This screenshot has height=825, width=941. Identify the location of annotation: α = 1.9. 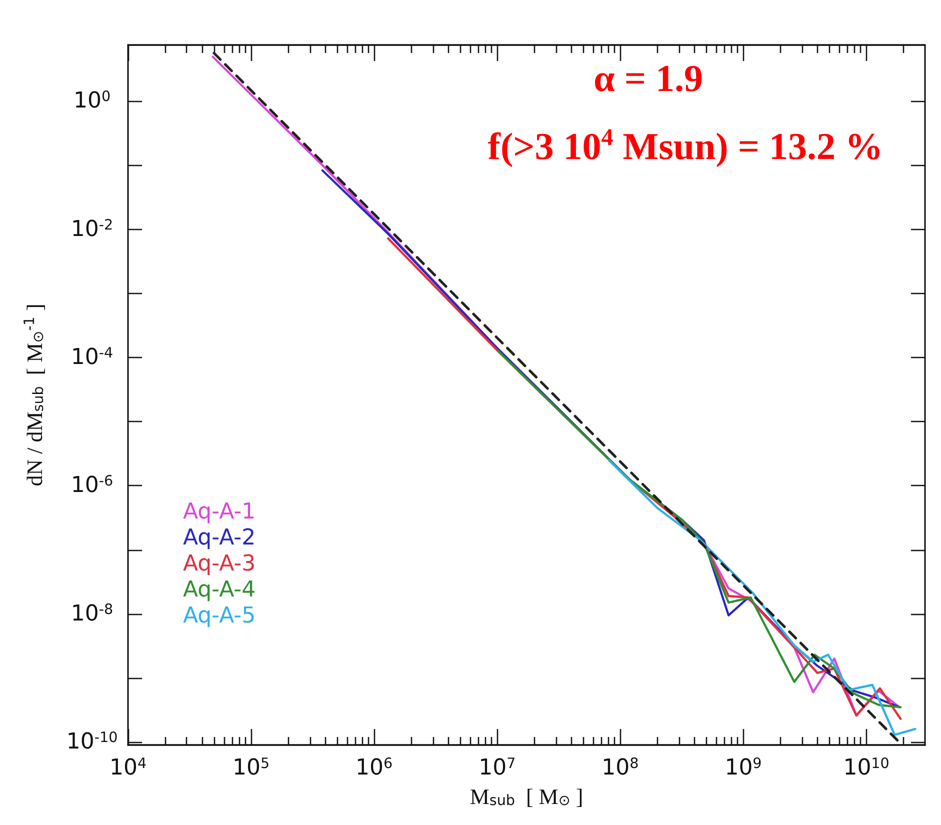
(649, 79).